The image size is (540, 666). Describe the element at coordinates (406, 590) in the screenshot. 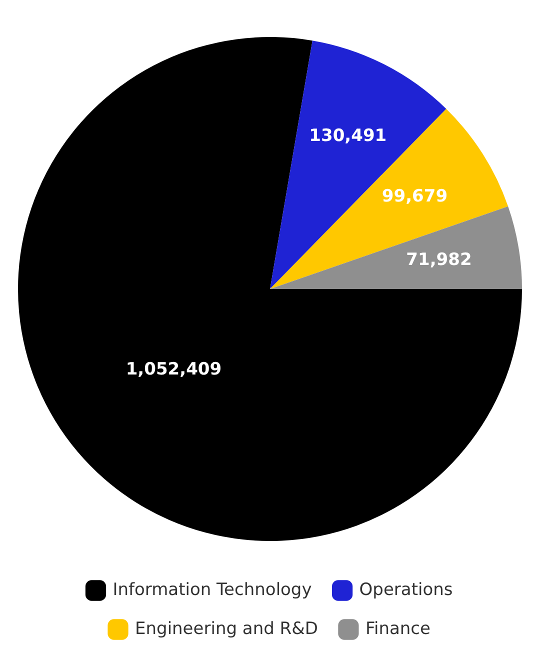

I see `legend-label: Operations` at that location.